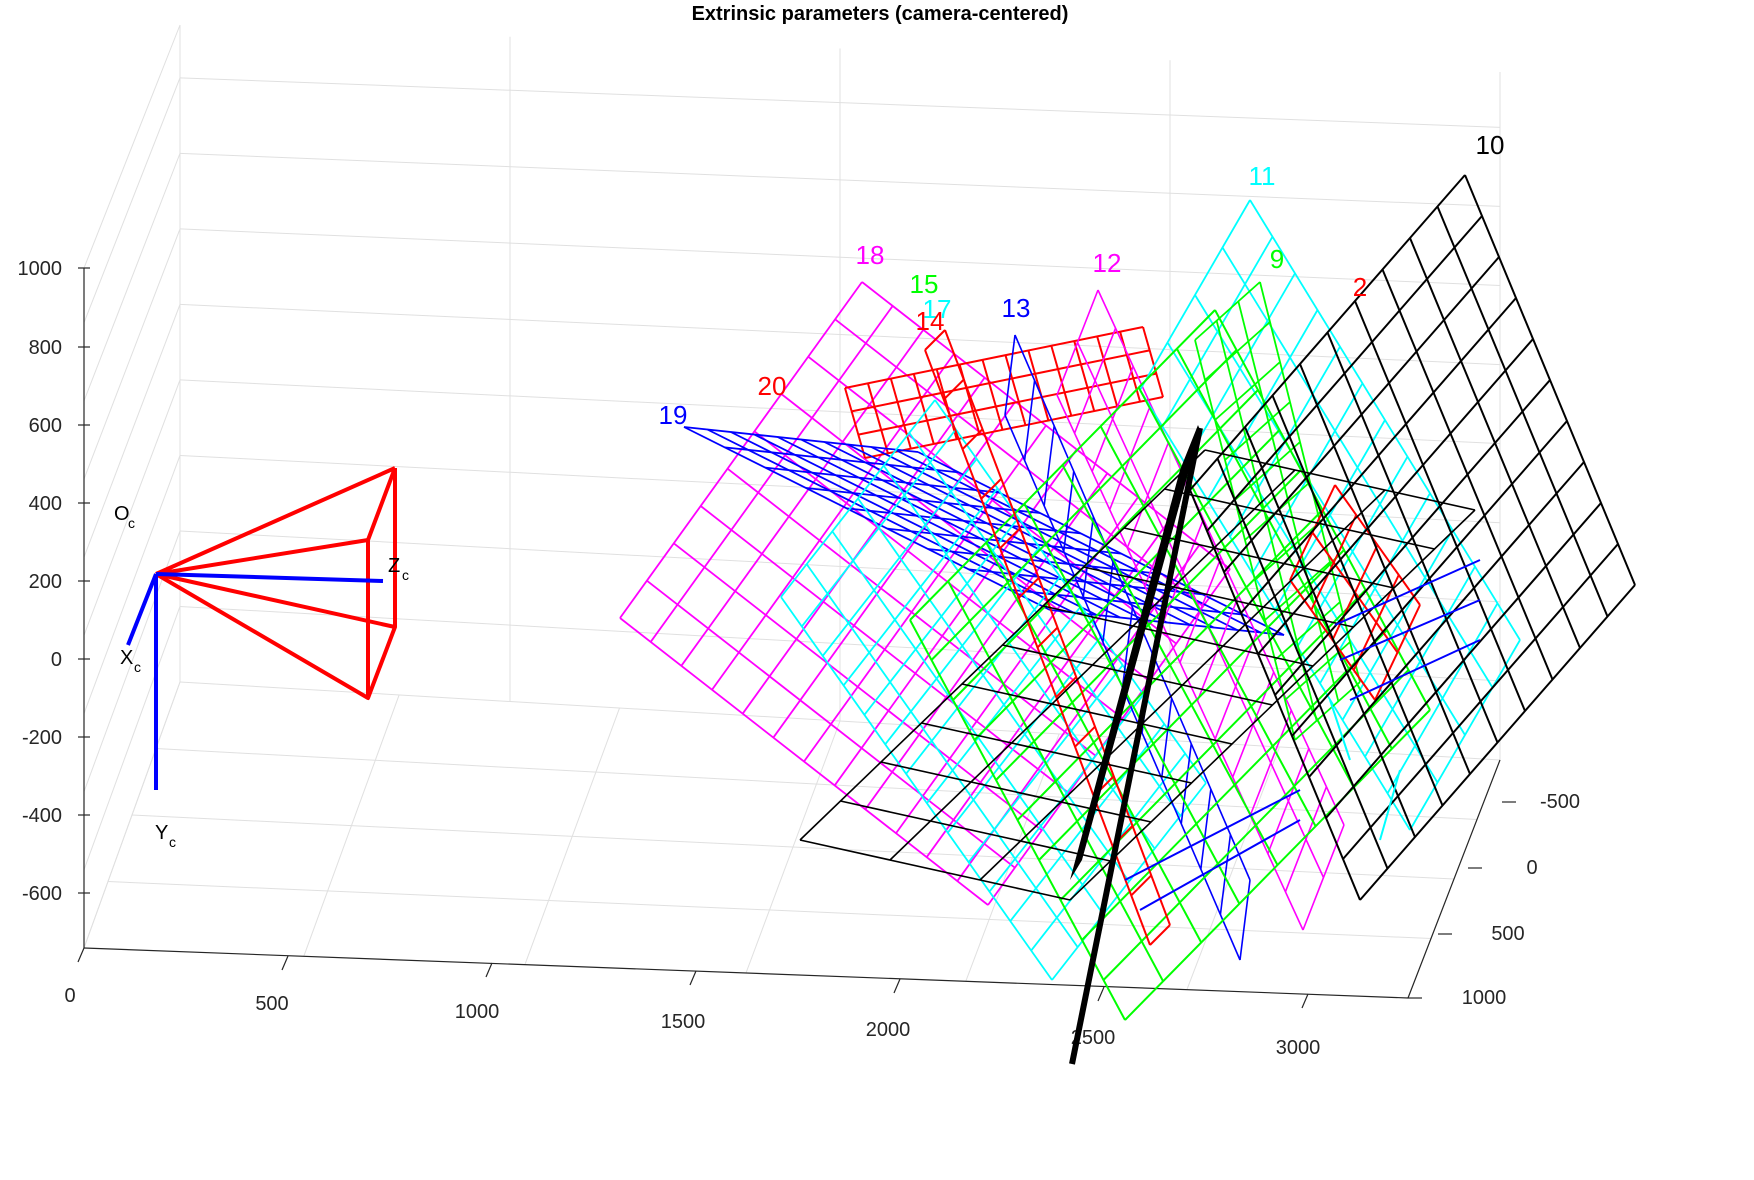 This screenshot has height=1180, width=1754. I want to click on z-tick-label: 800, so click(45, 348).